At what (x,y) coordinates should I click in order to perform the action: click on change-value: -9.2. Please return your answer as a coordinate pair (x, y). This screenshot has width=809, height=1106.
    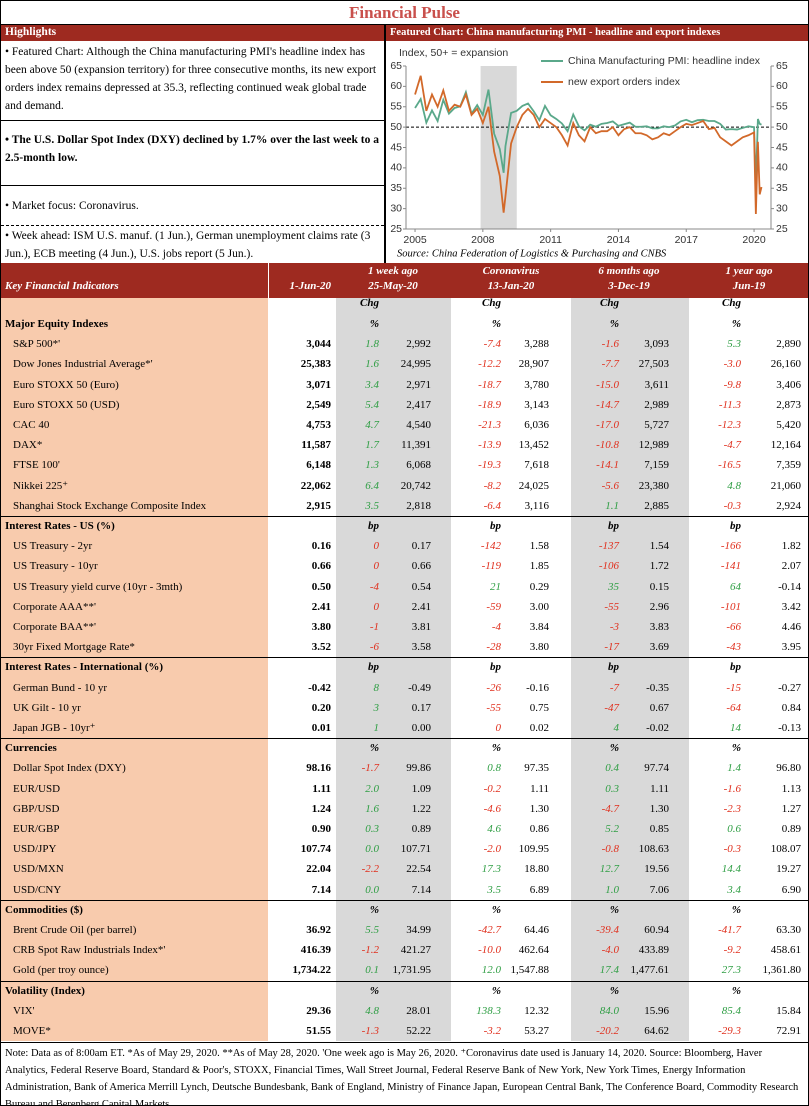
    Looking at the image, I should click on (732, 950).